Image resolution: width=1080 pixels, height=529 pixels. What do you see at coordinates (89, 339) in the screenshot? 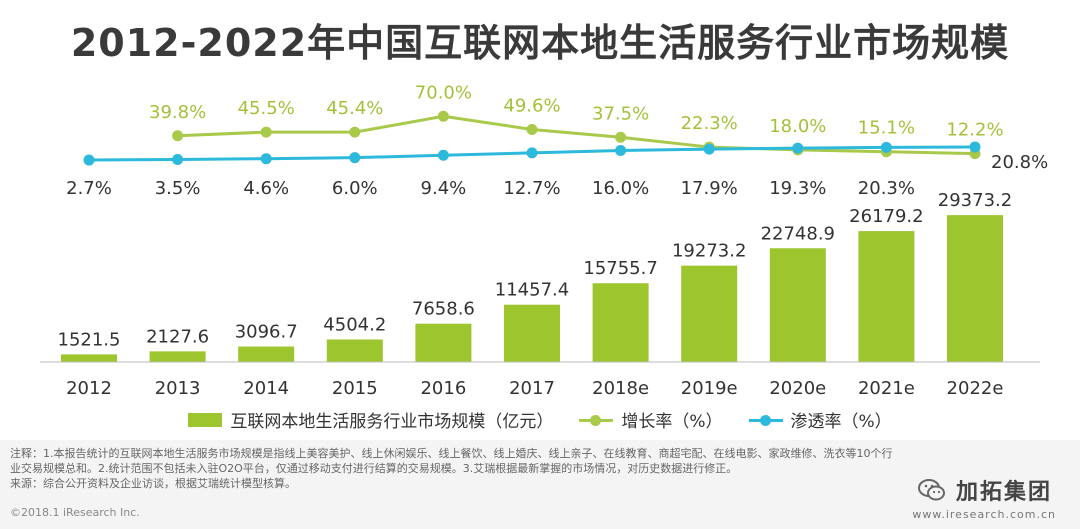
I see `bar-value-label: 1521.5` at bounding box center [89, 339].